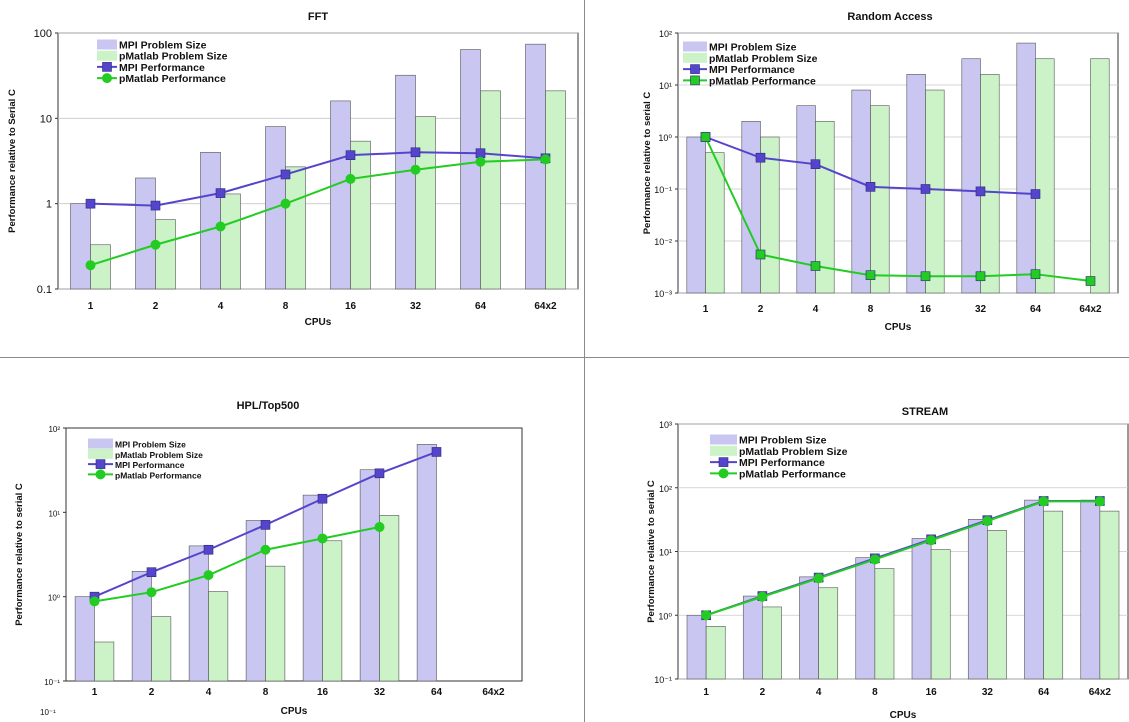 This screenshot has width=1129, height=722. What do you see at coordinates (318, 322) in the screenshot?
I see `fft-x-axis-label: CPUs` at bounding box center [318, 322].